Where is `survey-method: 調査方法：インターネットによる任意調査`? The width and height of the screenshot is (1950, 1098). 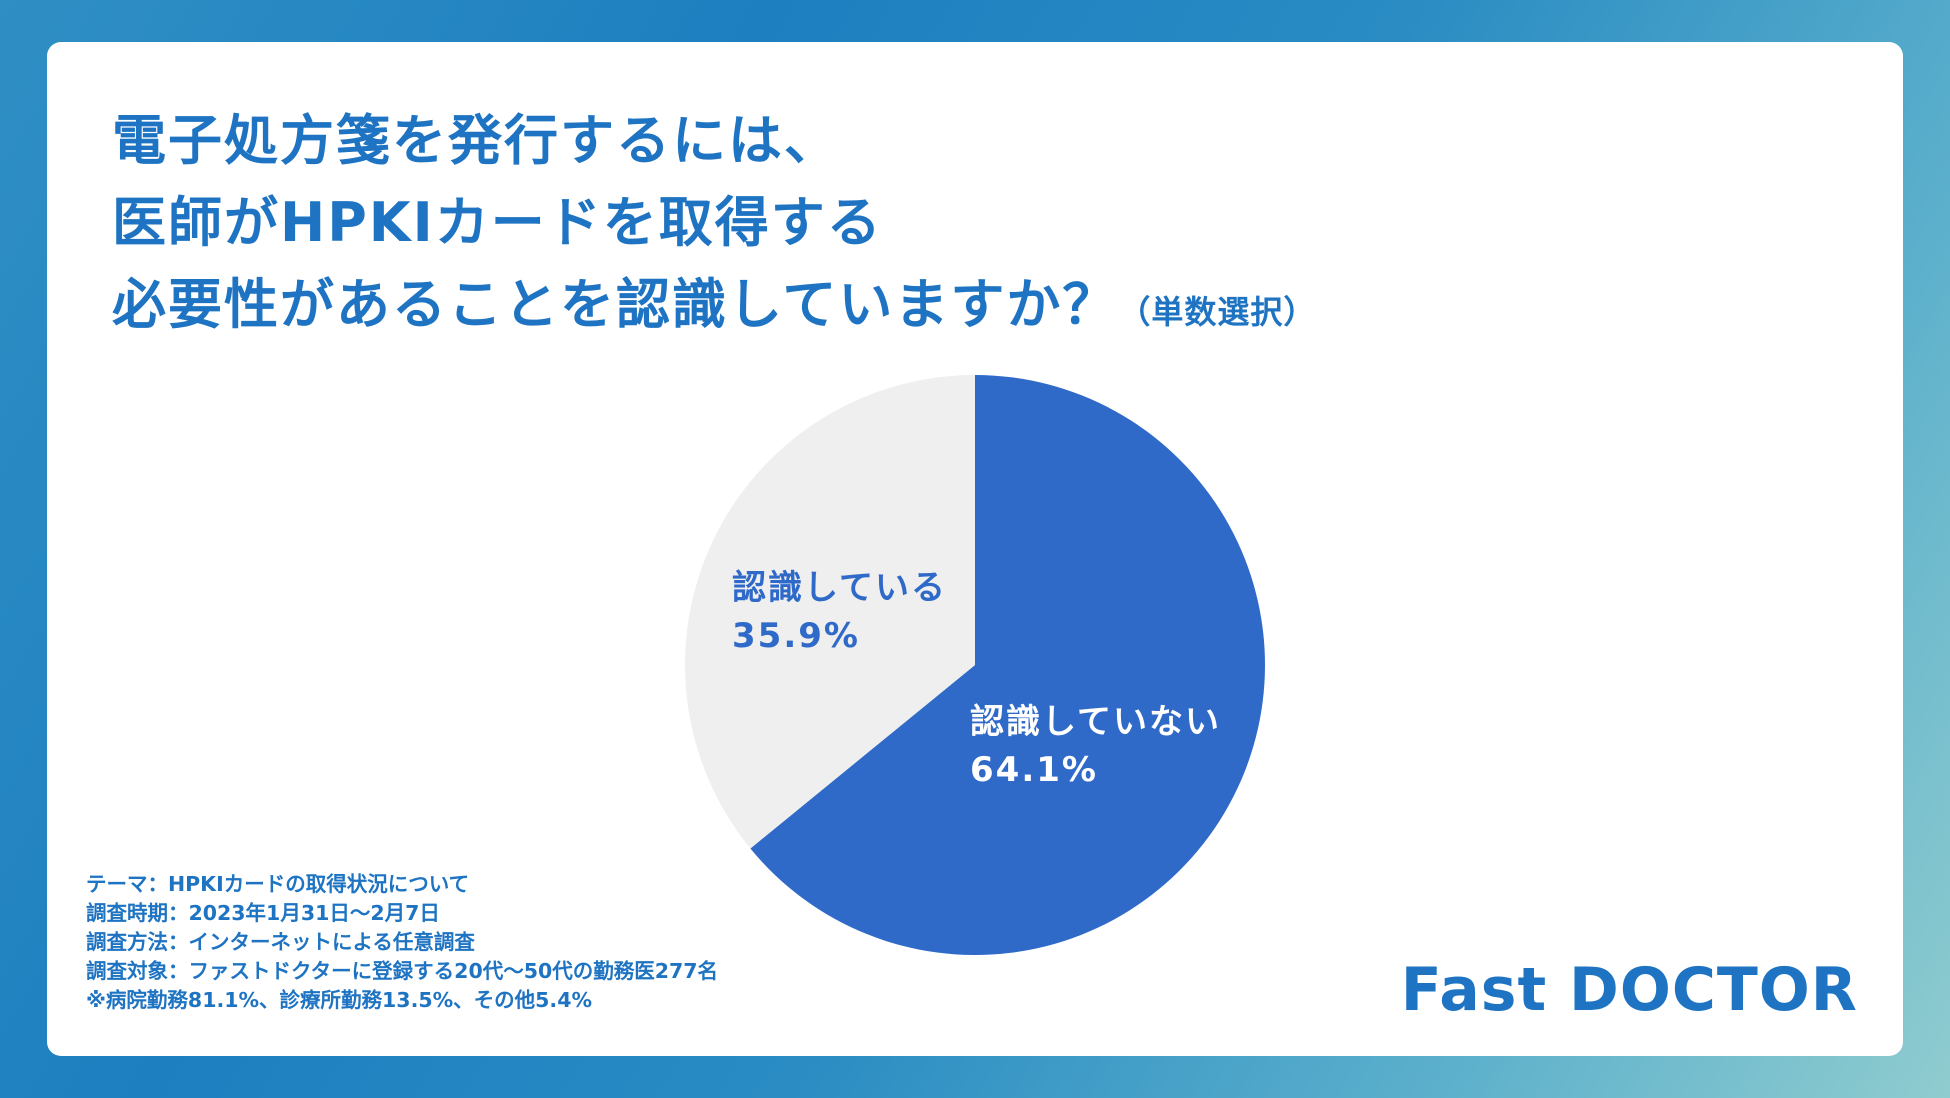
survey-method: 調査方法：インターネットによる任意調査 is located at coordinates (280, 942).